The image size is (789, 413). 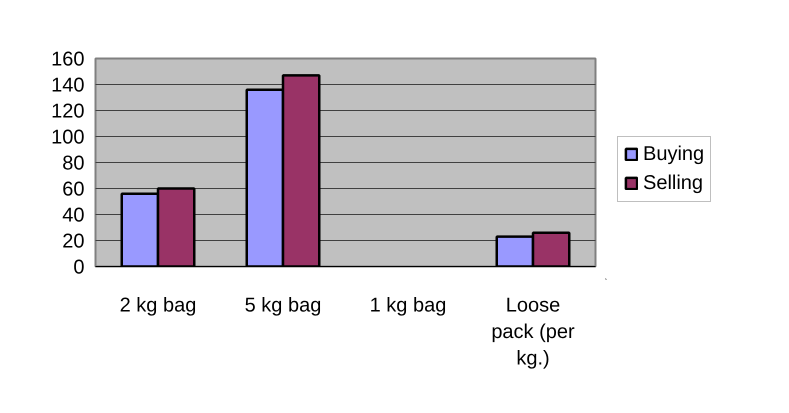 What do you see at coordinates (68, 59) in the screenshot?
I see `y-tick-label: 160` at bounding box center [68, 59].